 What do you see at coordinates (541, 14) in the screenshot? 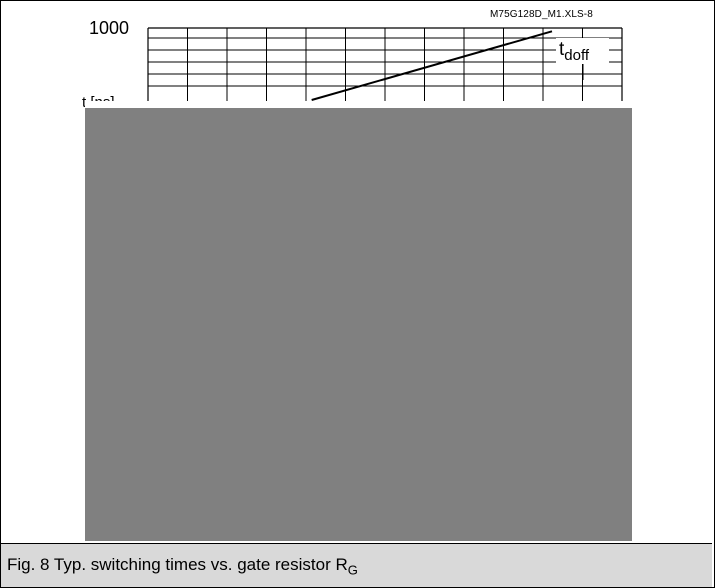
I see `sheet-identifier: M75G128D_M1.XLS-8` at bounding box center [541, 14].